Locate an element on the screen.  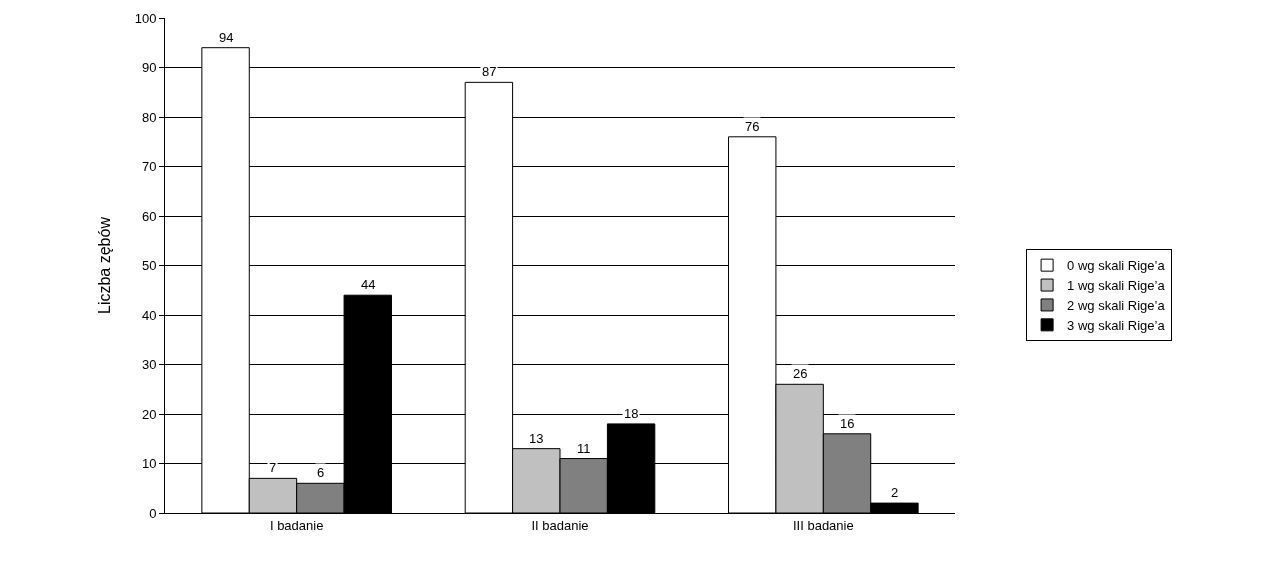
x-tick-label: III badanie is located at coordinates (823, 525).